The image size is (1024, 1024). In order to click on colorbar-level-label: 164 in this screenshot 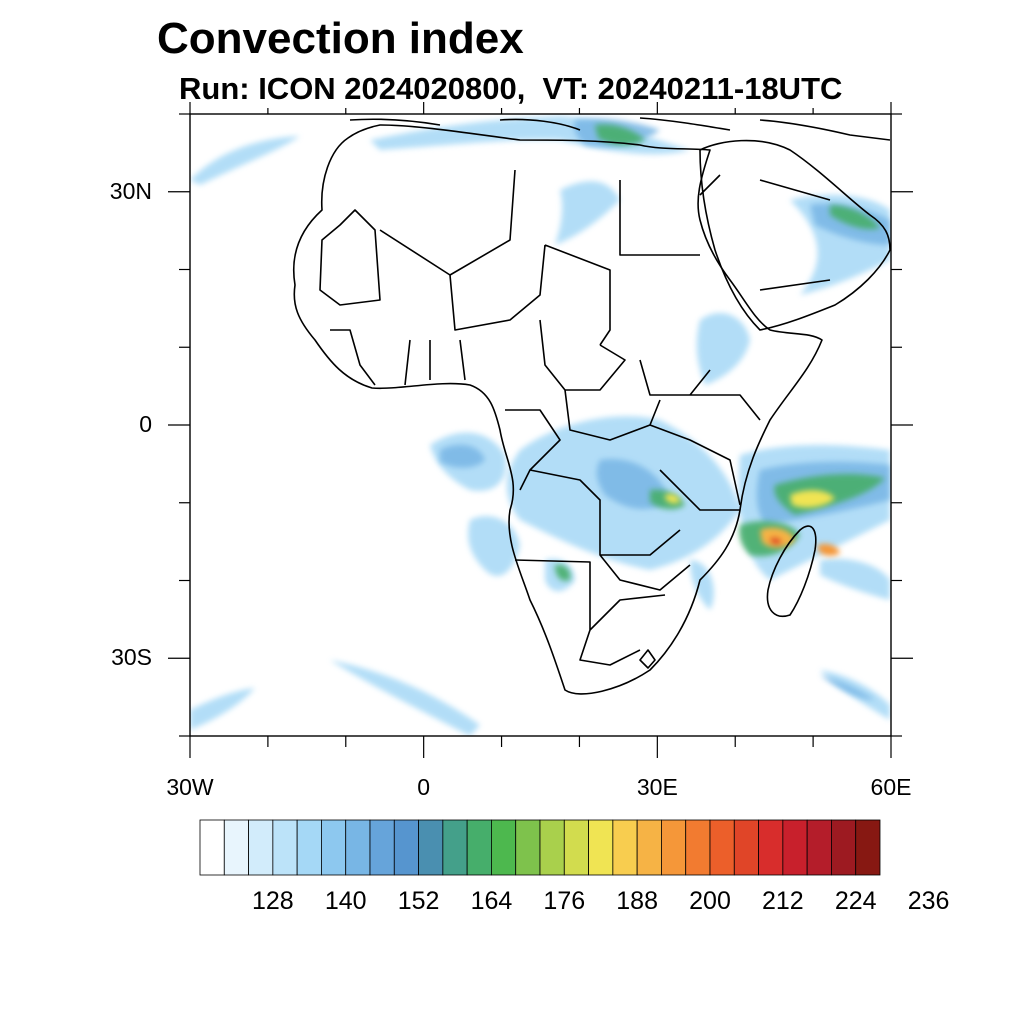, I will do `click(491, 901)`.